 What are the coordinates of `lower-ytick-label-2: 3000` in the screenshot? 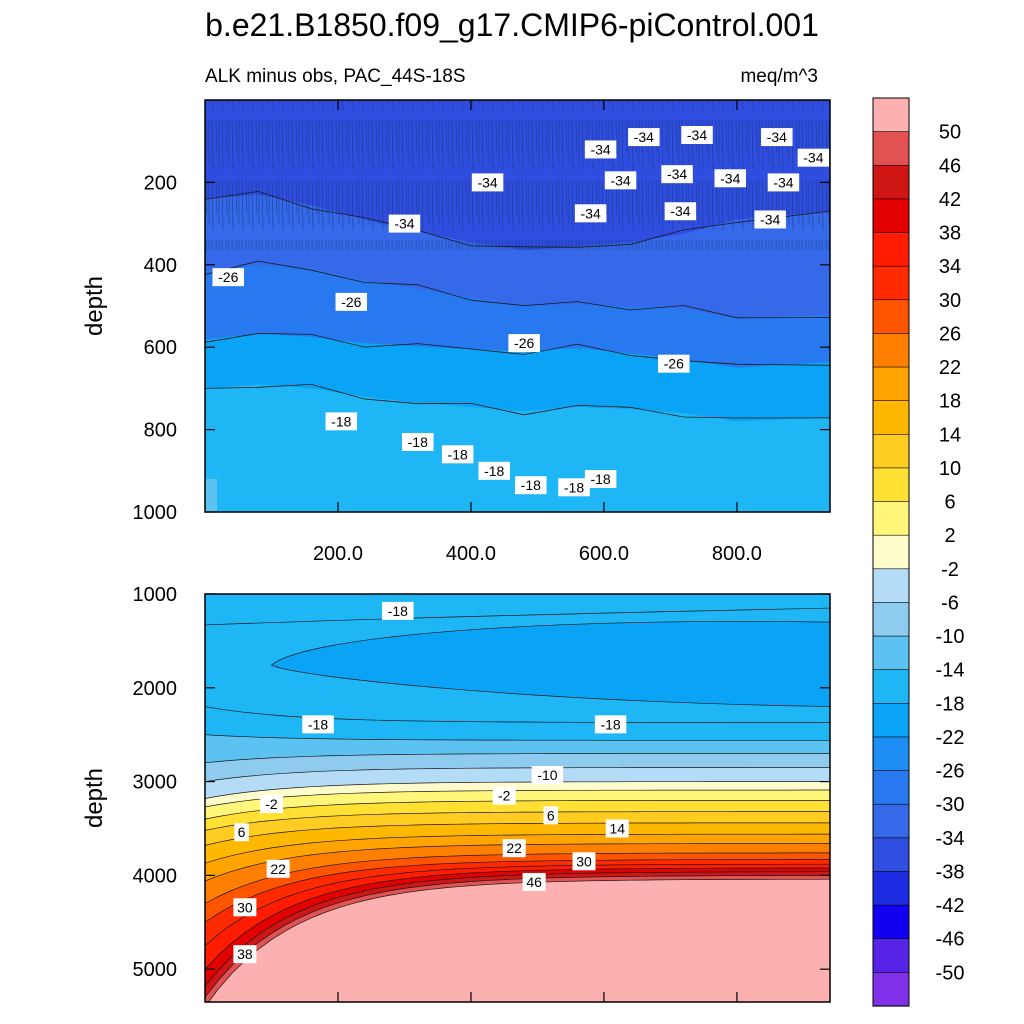 It's located at (155, 783).